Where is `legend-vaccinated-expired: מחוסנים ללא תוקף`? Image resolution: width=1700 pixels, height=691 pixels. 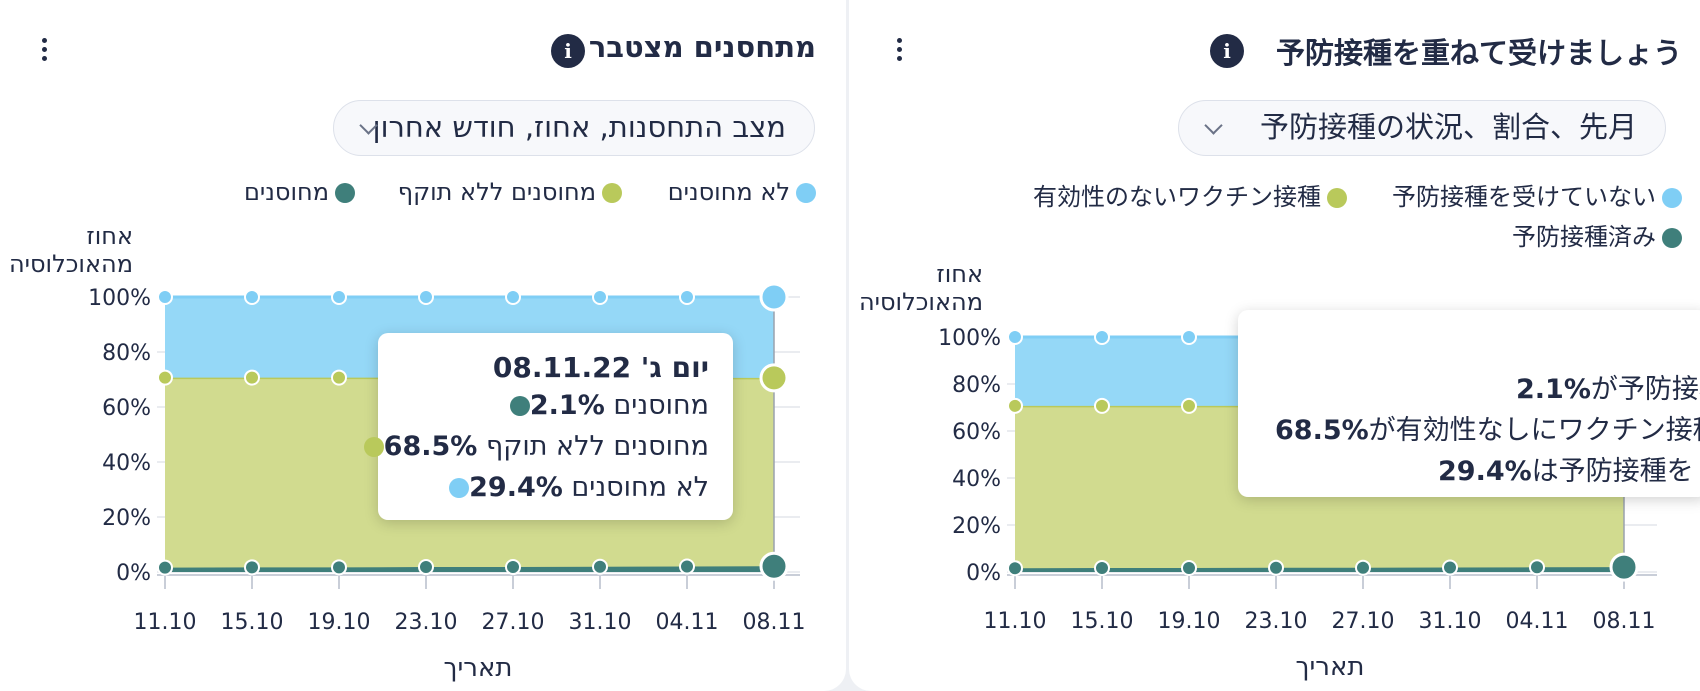
legend-vaccinated-expired: מחוסנים ללא תוקף is located at coordinates (510, 192).